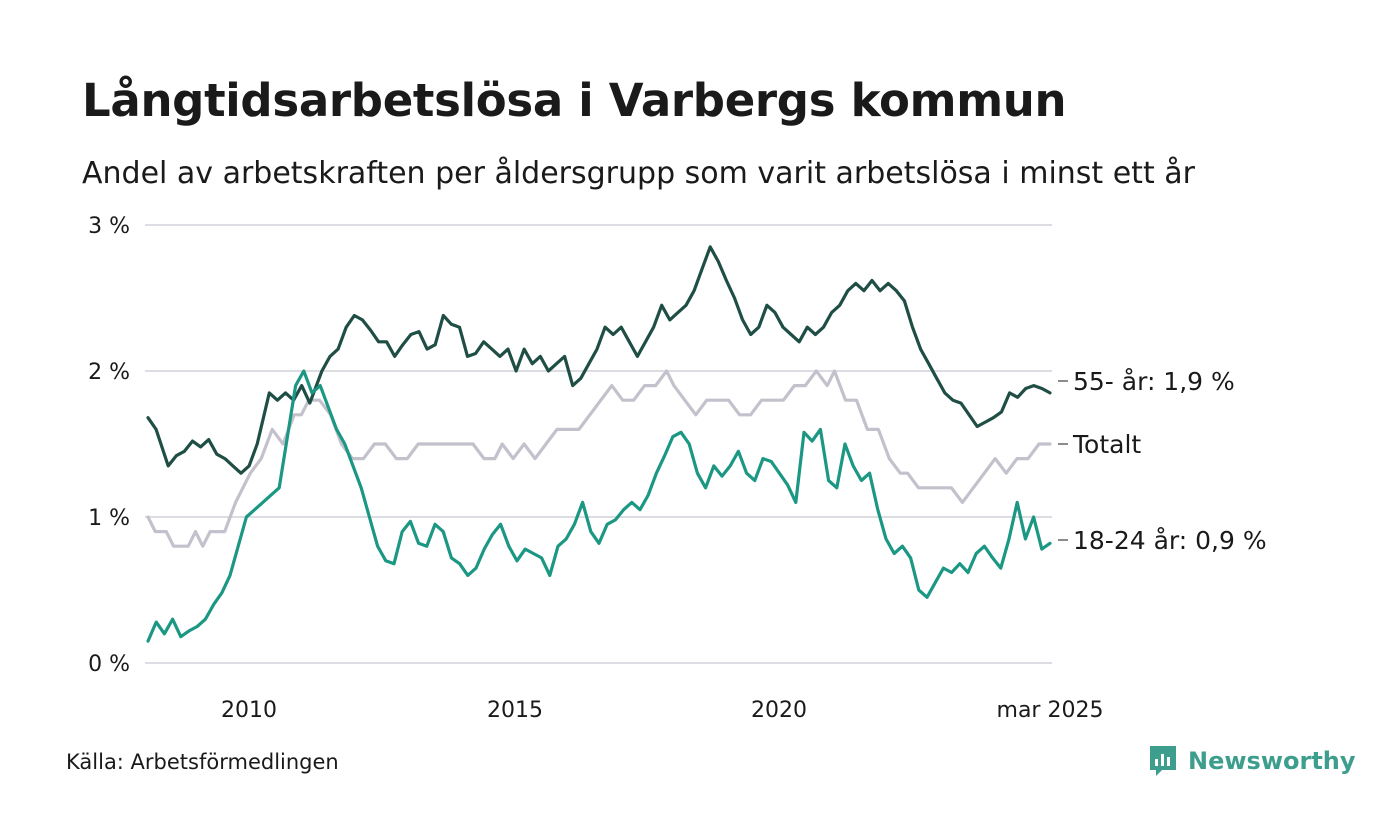  I want to click on end-label-1: 55- år: 1,9 %, so click(1154, 381).